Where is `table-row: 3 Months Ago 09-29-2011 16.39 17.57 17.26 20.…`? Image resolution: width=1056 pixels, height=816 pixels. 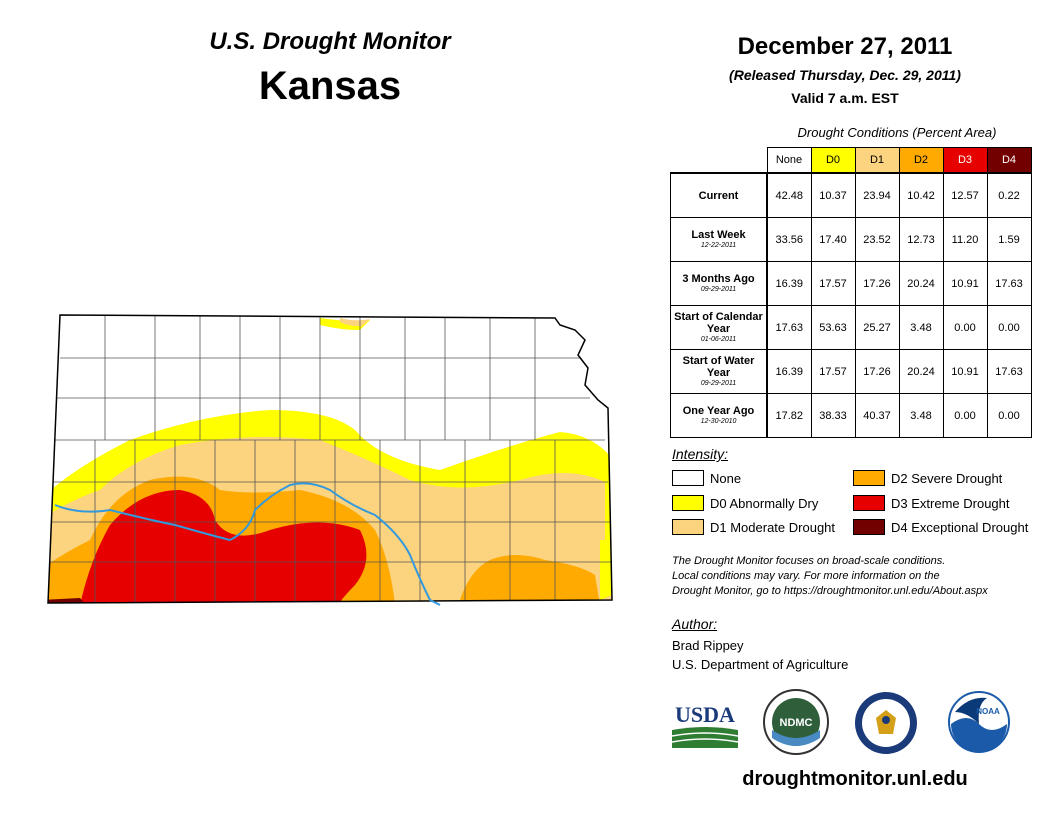 table-row: 3 Months Ago 09-29-2011 16.39 17.57 17.26 20.… is located at coordinates (851, 283).